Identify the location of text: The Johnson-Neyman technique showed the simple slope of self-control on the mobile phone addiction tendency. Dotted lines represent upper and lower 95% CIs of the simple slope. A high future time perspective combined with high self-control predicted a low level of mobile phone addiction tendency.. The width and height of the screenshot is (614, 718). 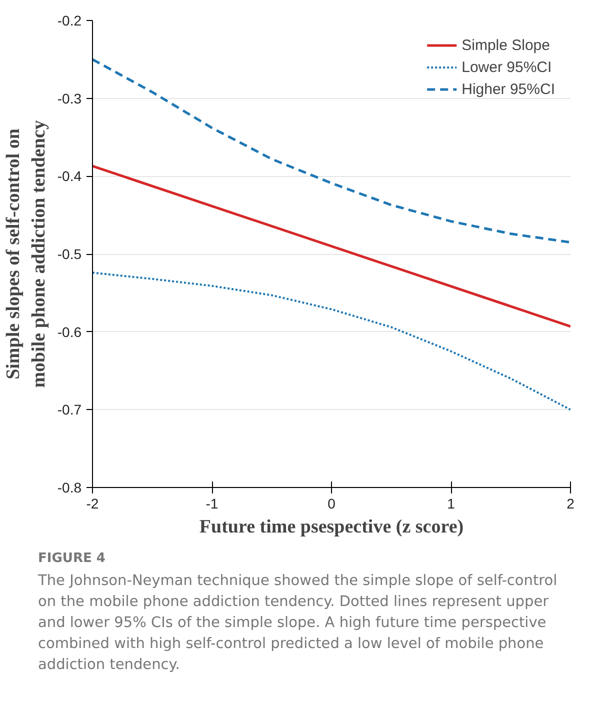
(298, 623).